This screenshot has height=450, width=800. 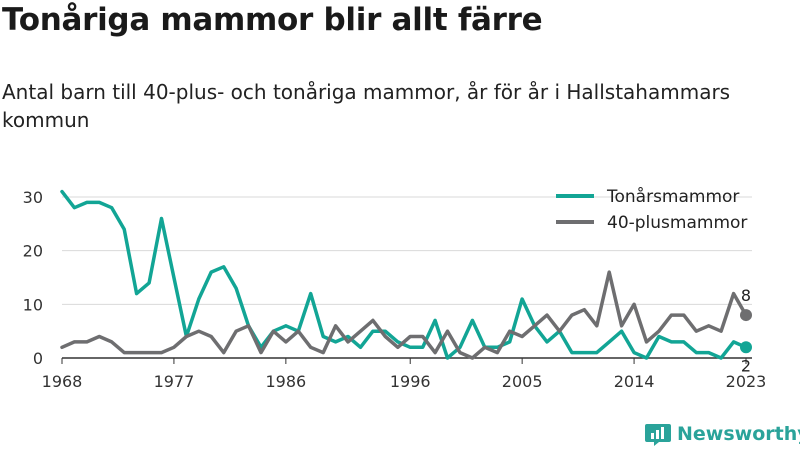 What do you see at coordinates (410, 381) in the screenshot?
I see `x-tick-label: 1996` at bounding box center [410, 381].